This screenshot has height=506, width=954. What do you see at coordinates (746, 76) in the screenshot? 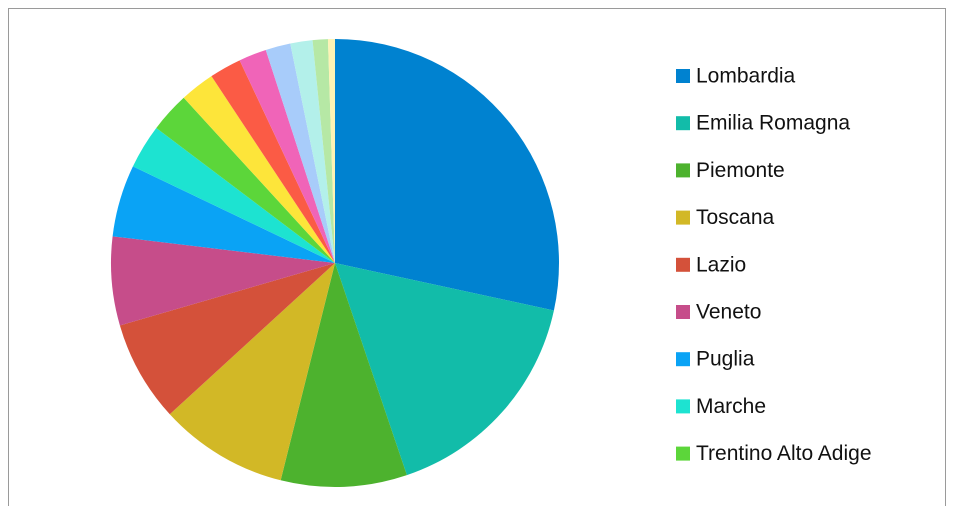
I see `legend-label: Lombardia` at bounding box center [746, 76].